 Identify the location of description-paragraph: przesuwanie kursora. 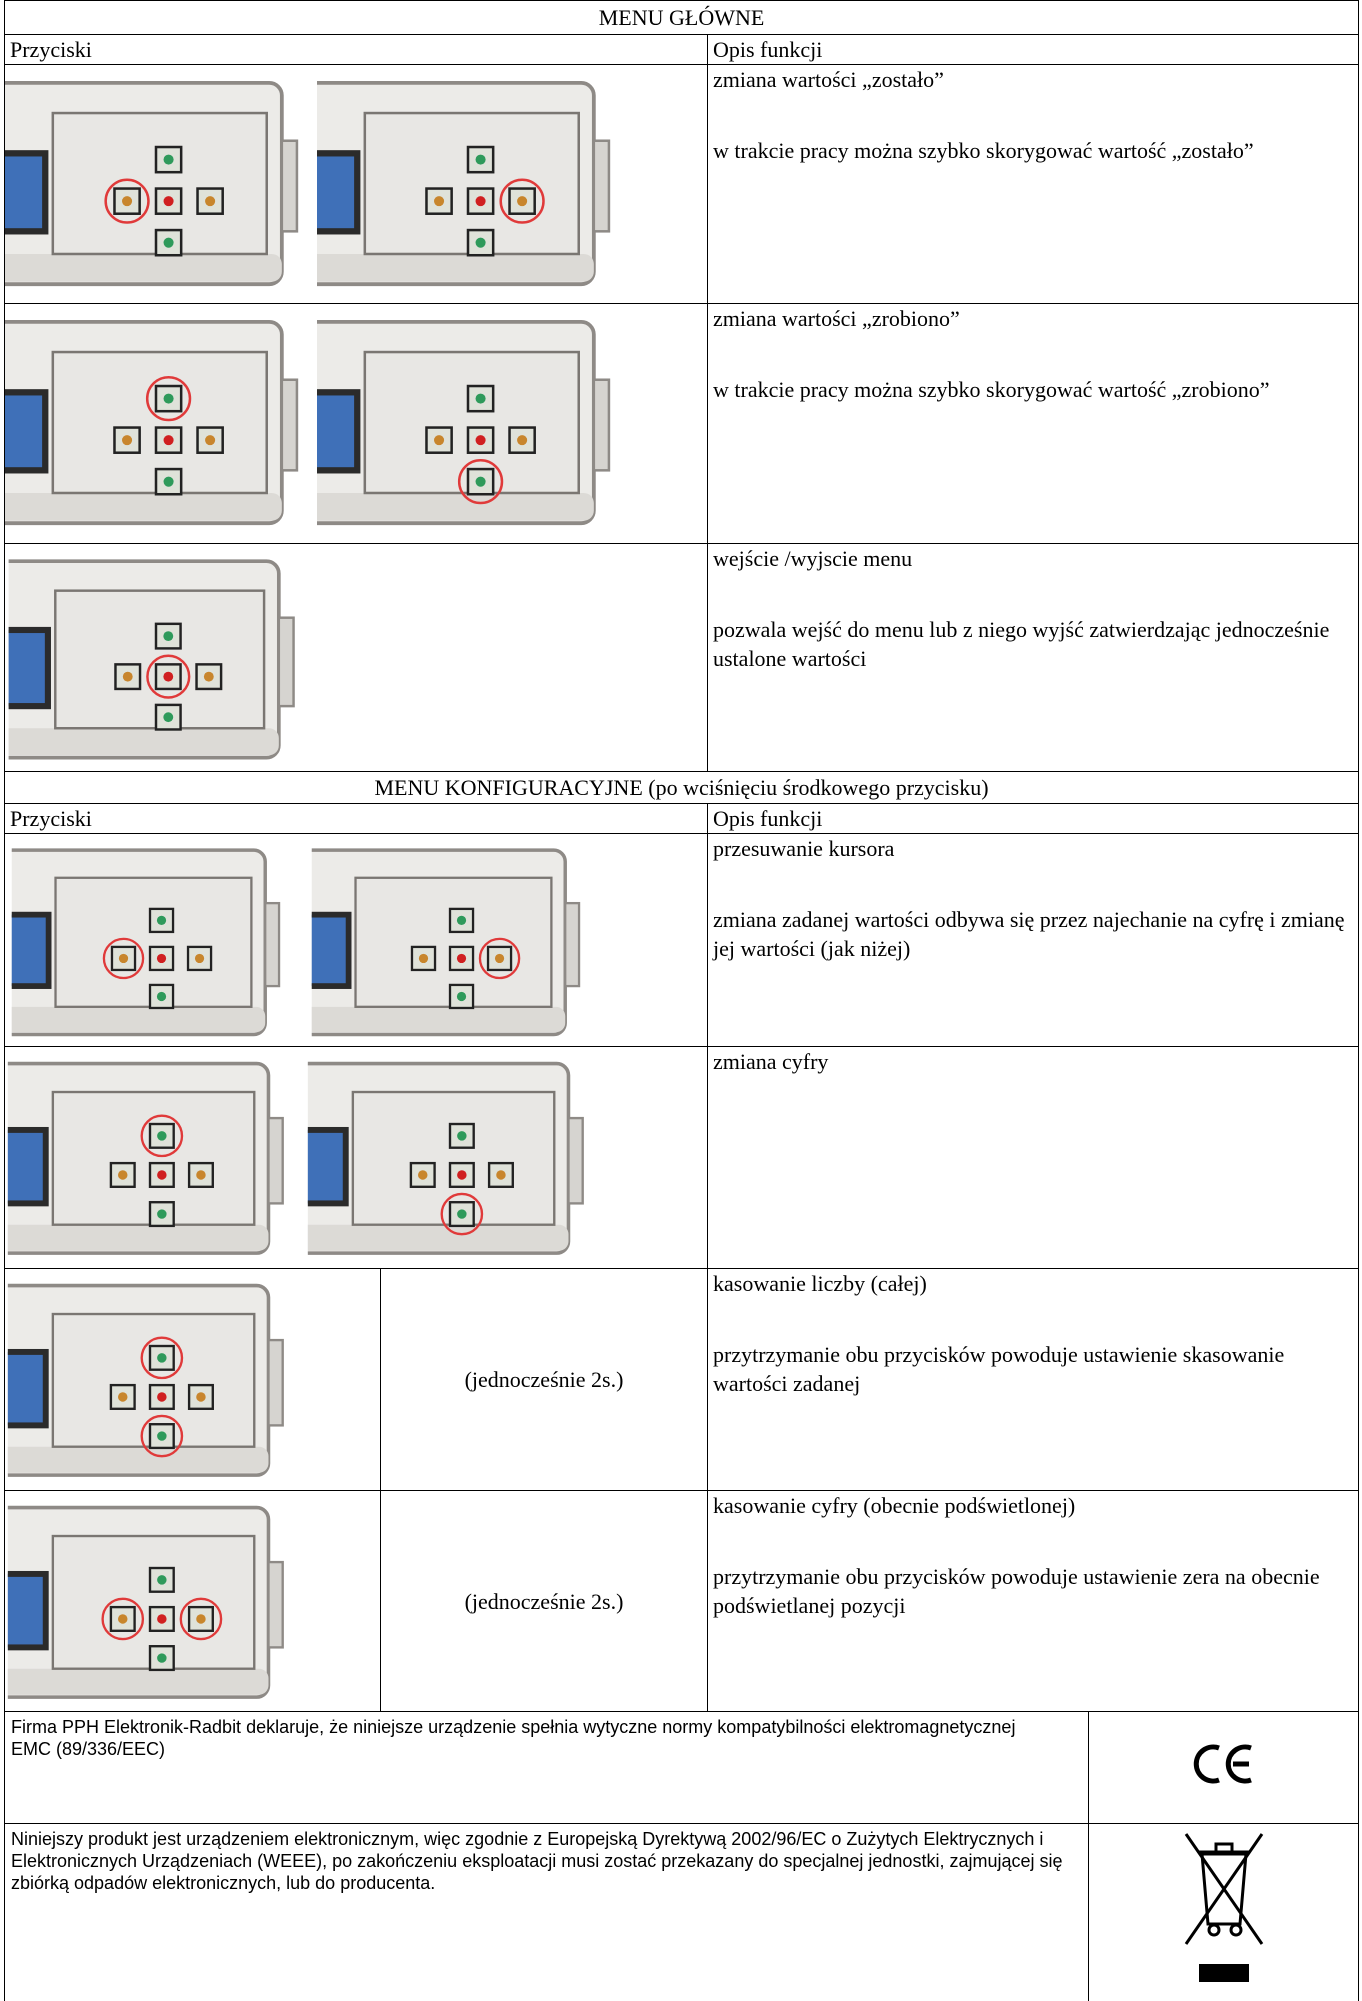
(804, 848).